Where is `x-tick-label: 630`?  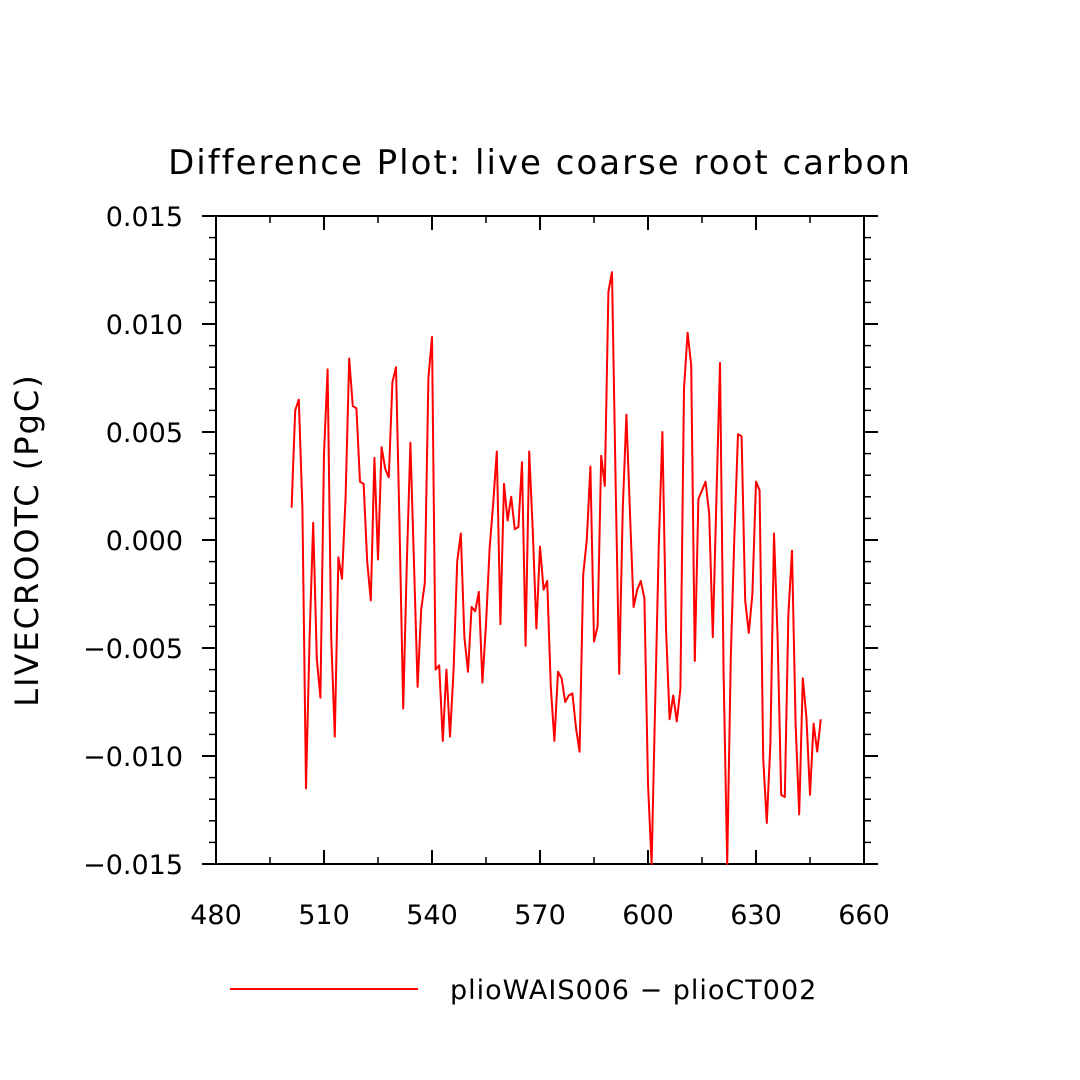 x-tick-label: 630 is located at coordinates (756, 915).